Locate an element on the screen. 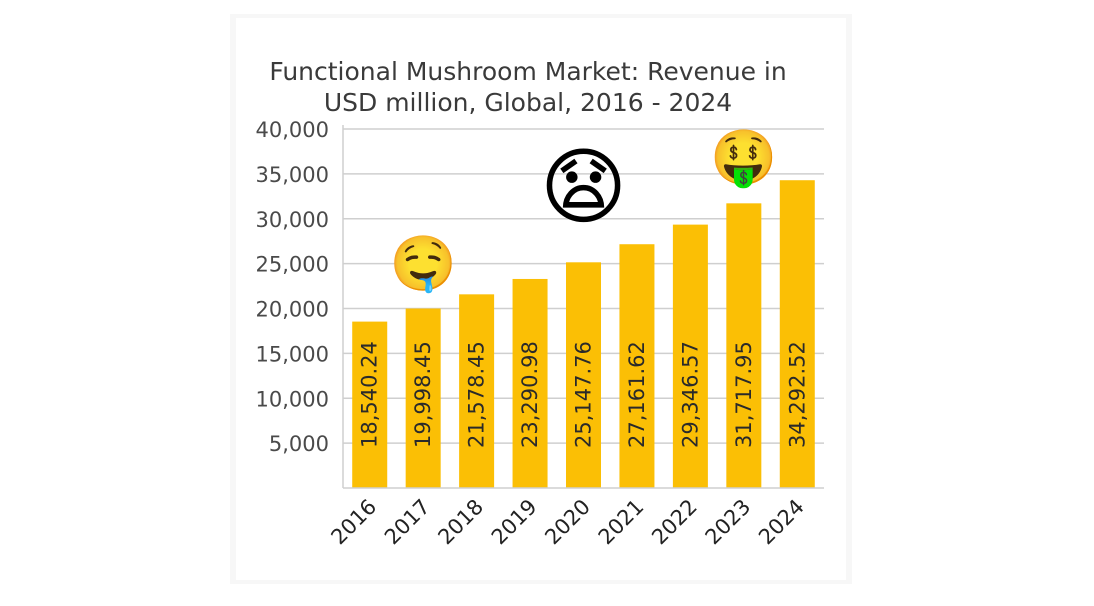 This screenshot has height=606, width=1094. y-tick-label: 25,000 is located at coordinates (292, 265).